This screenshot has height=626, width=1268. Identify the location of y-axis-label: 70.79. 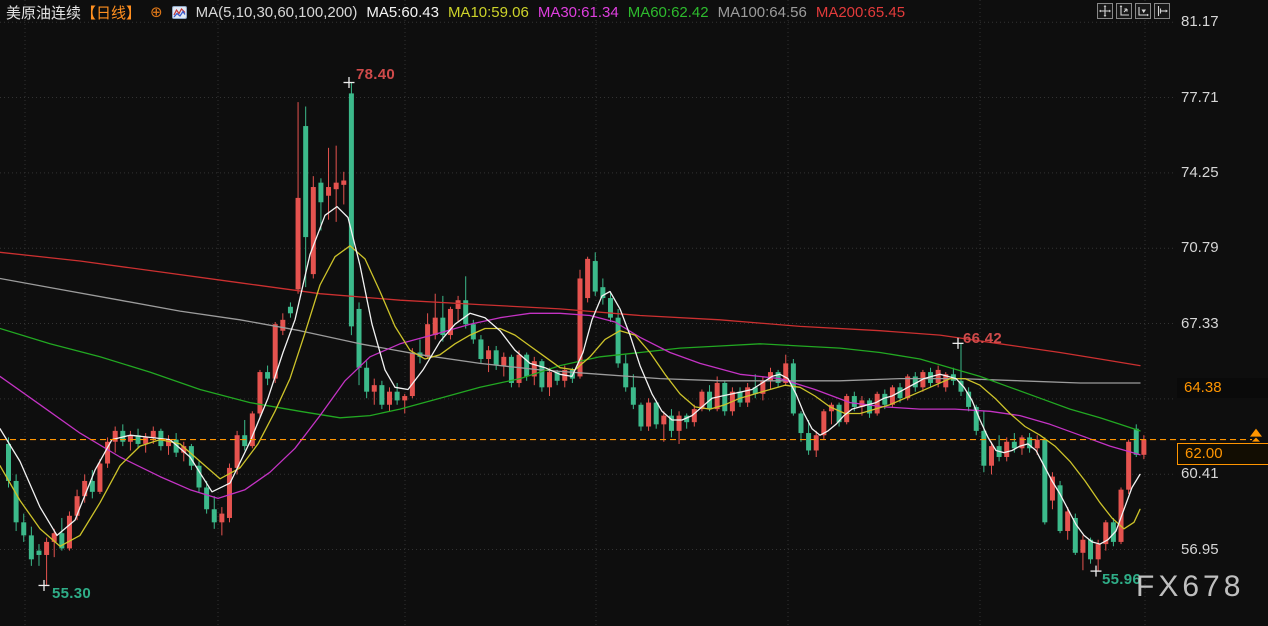
(1200, 248).